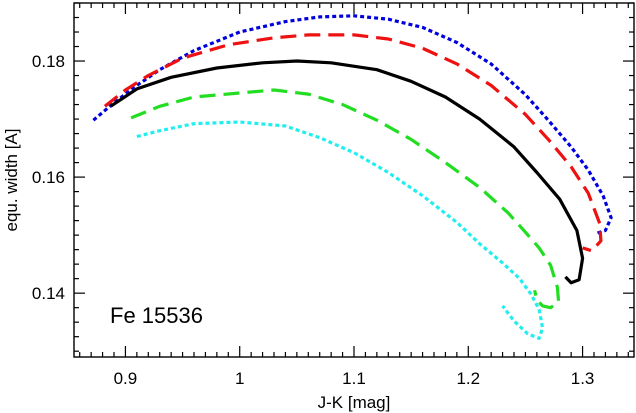 Image resolution: width=636 pixels, height=413 pixels. Describe the element at coordinates (11, 179) in the screenshot. I see `y-axis-label: equ. width [A]` at that location.